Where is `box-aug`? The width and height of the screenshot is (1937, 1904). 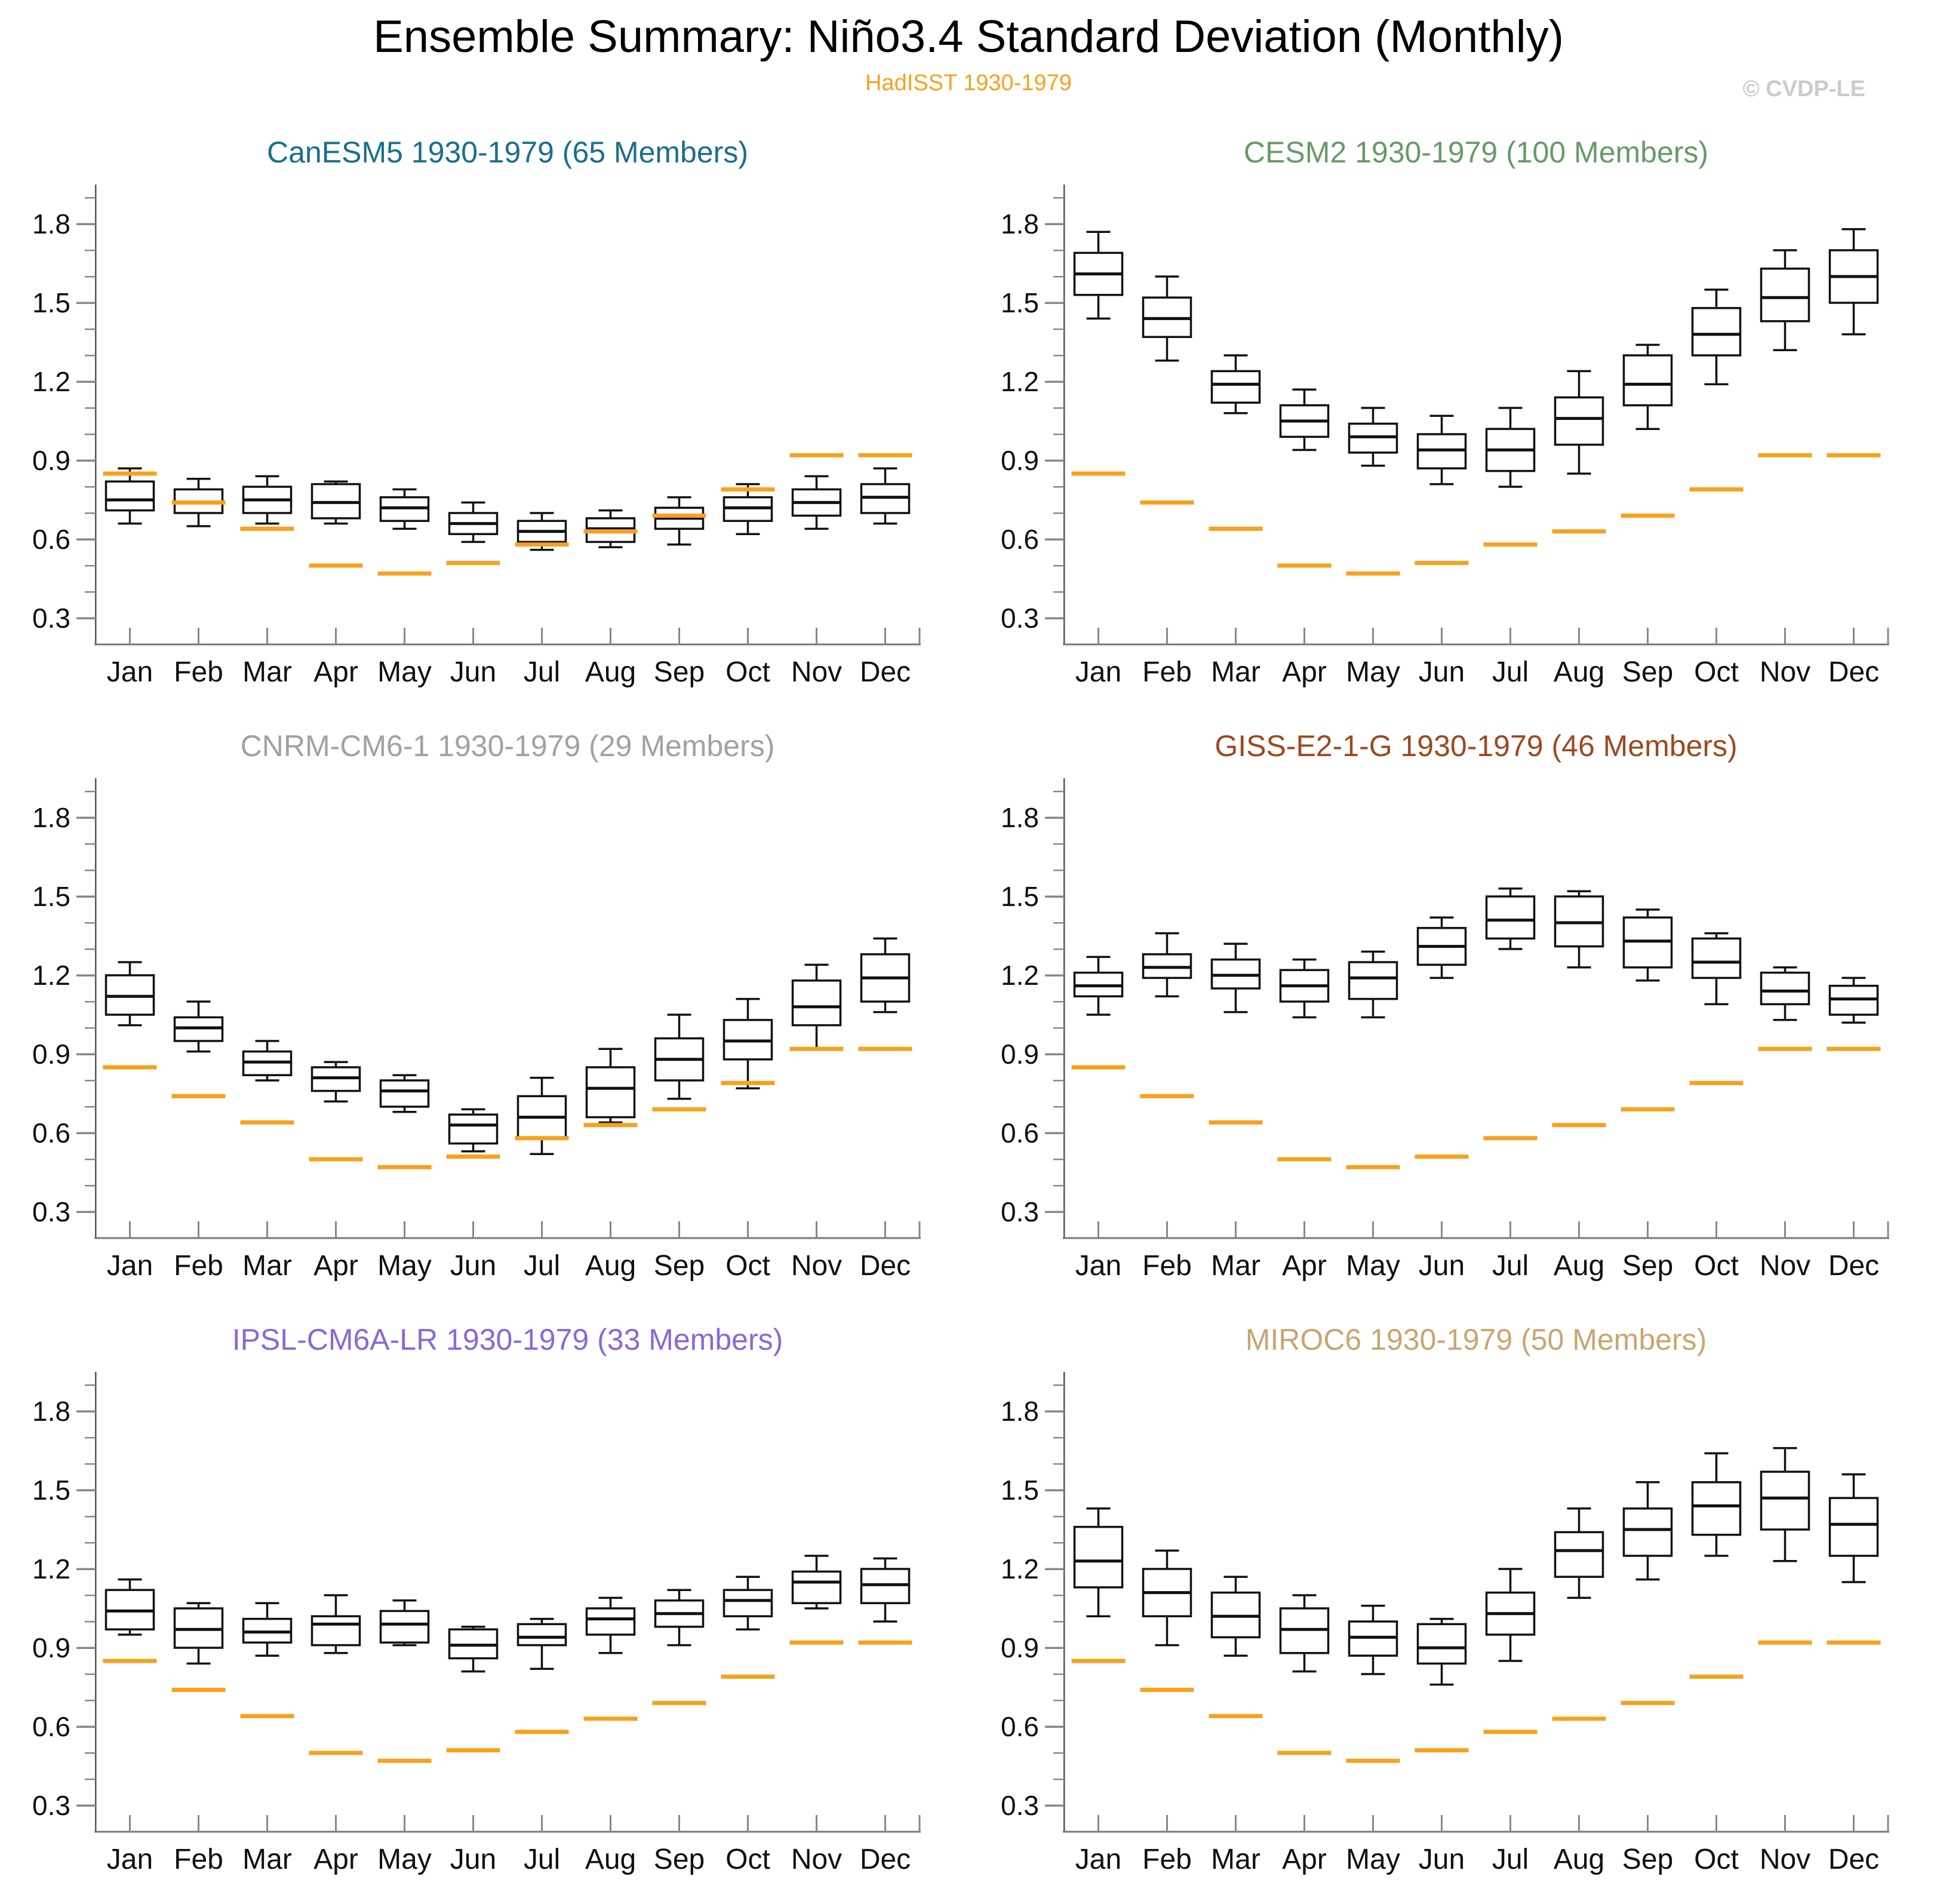
box-aug is located at coordinates (1579, 423).